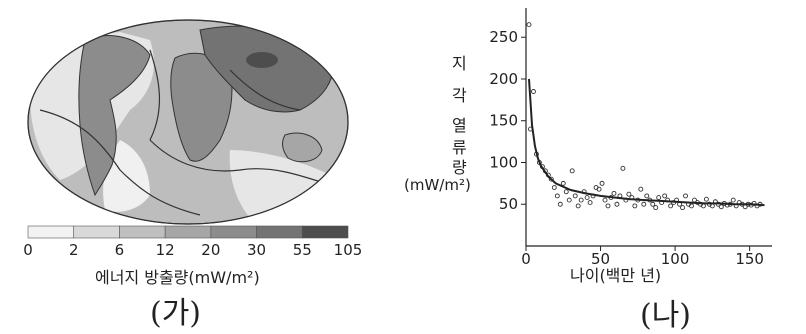  What do you see at coordinates (262, 60) in the screenshot?
I see `map-hot-spot` at bounding box center [262, 60].